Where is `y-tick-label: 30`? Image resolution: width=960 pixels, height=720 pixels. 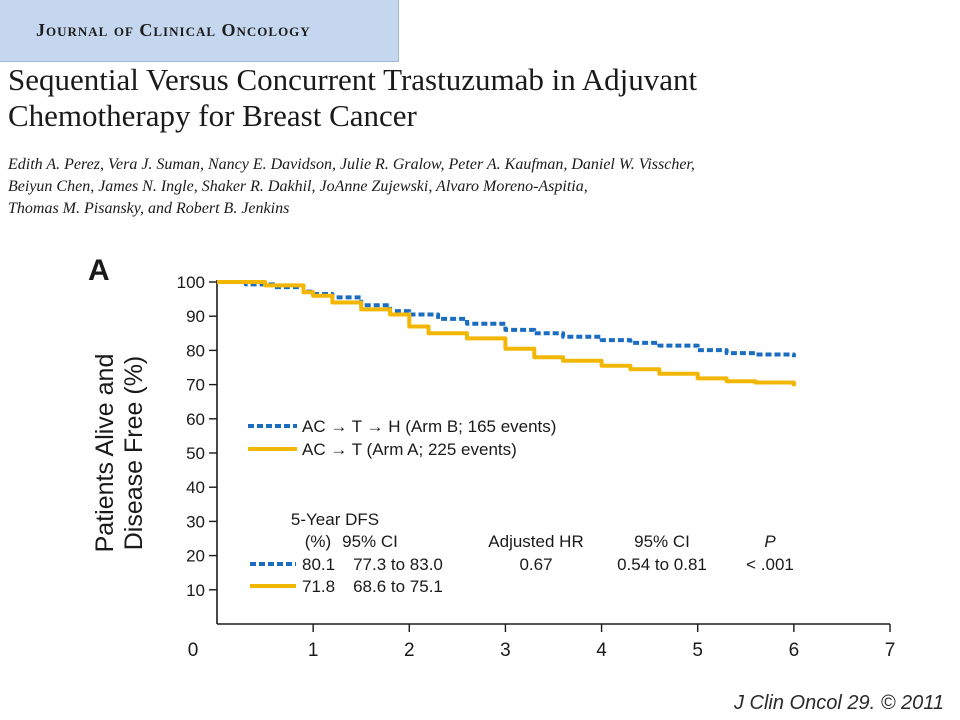 y-tick-label: 30 is located at coordinates (195, 521).